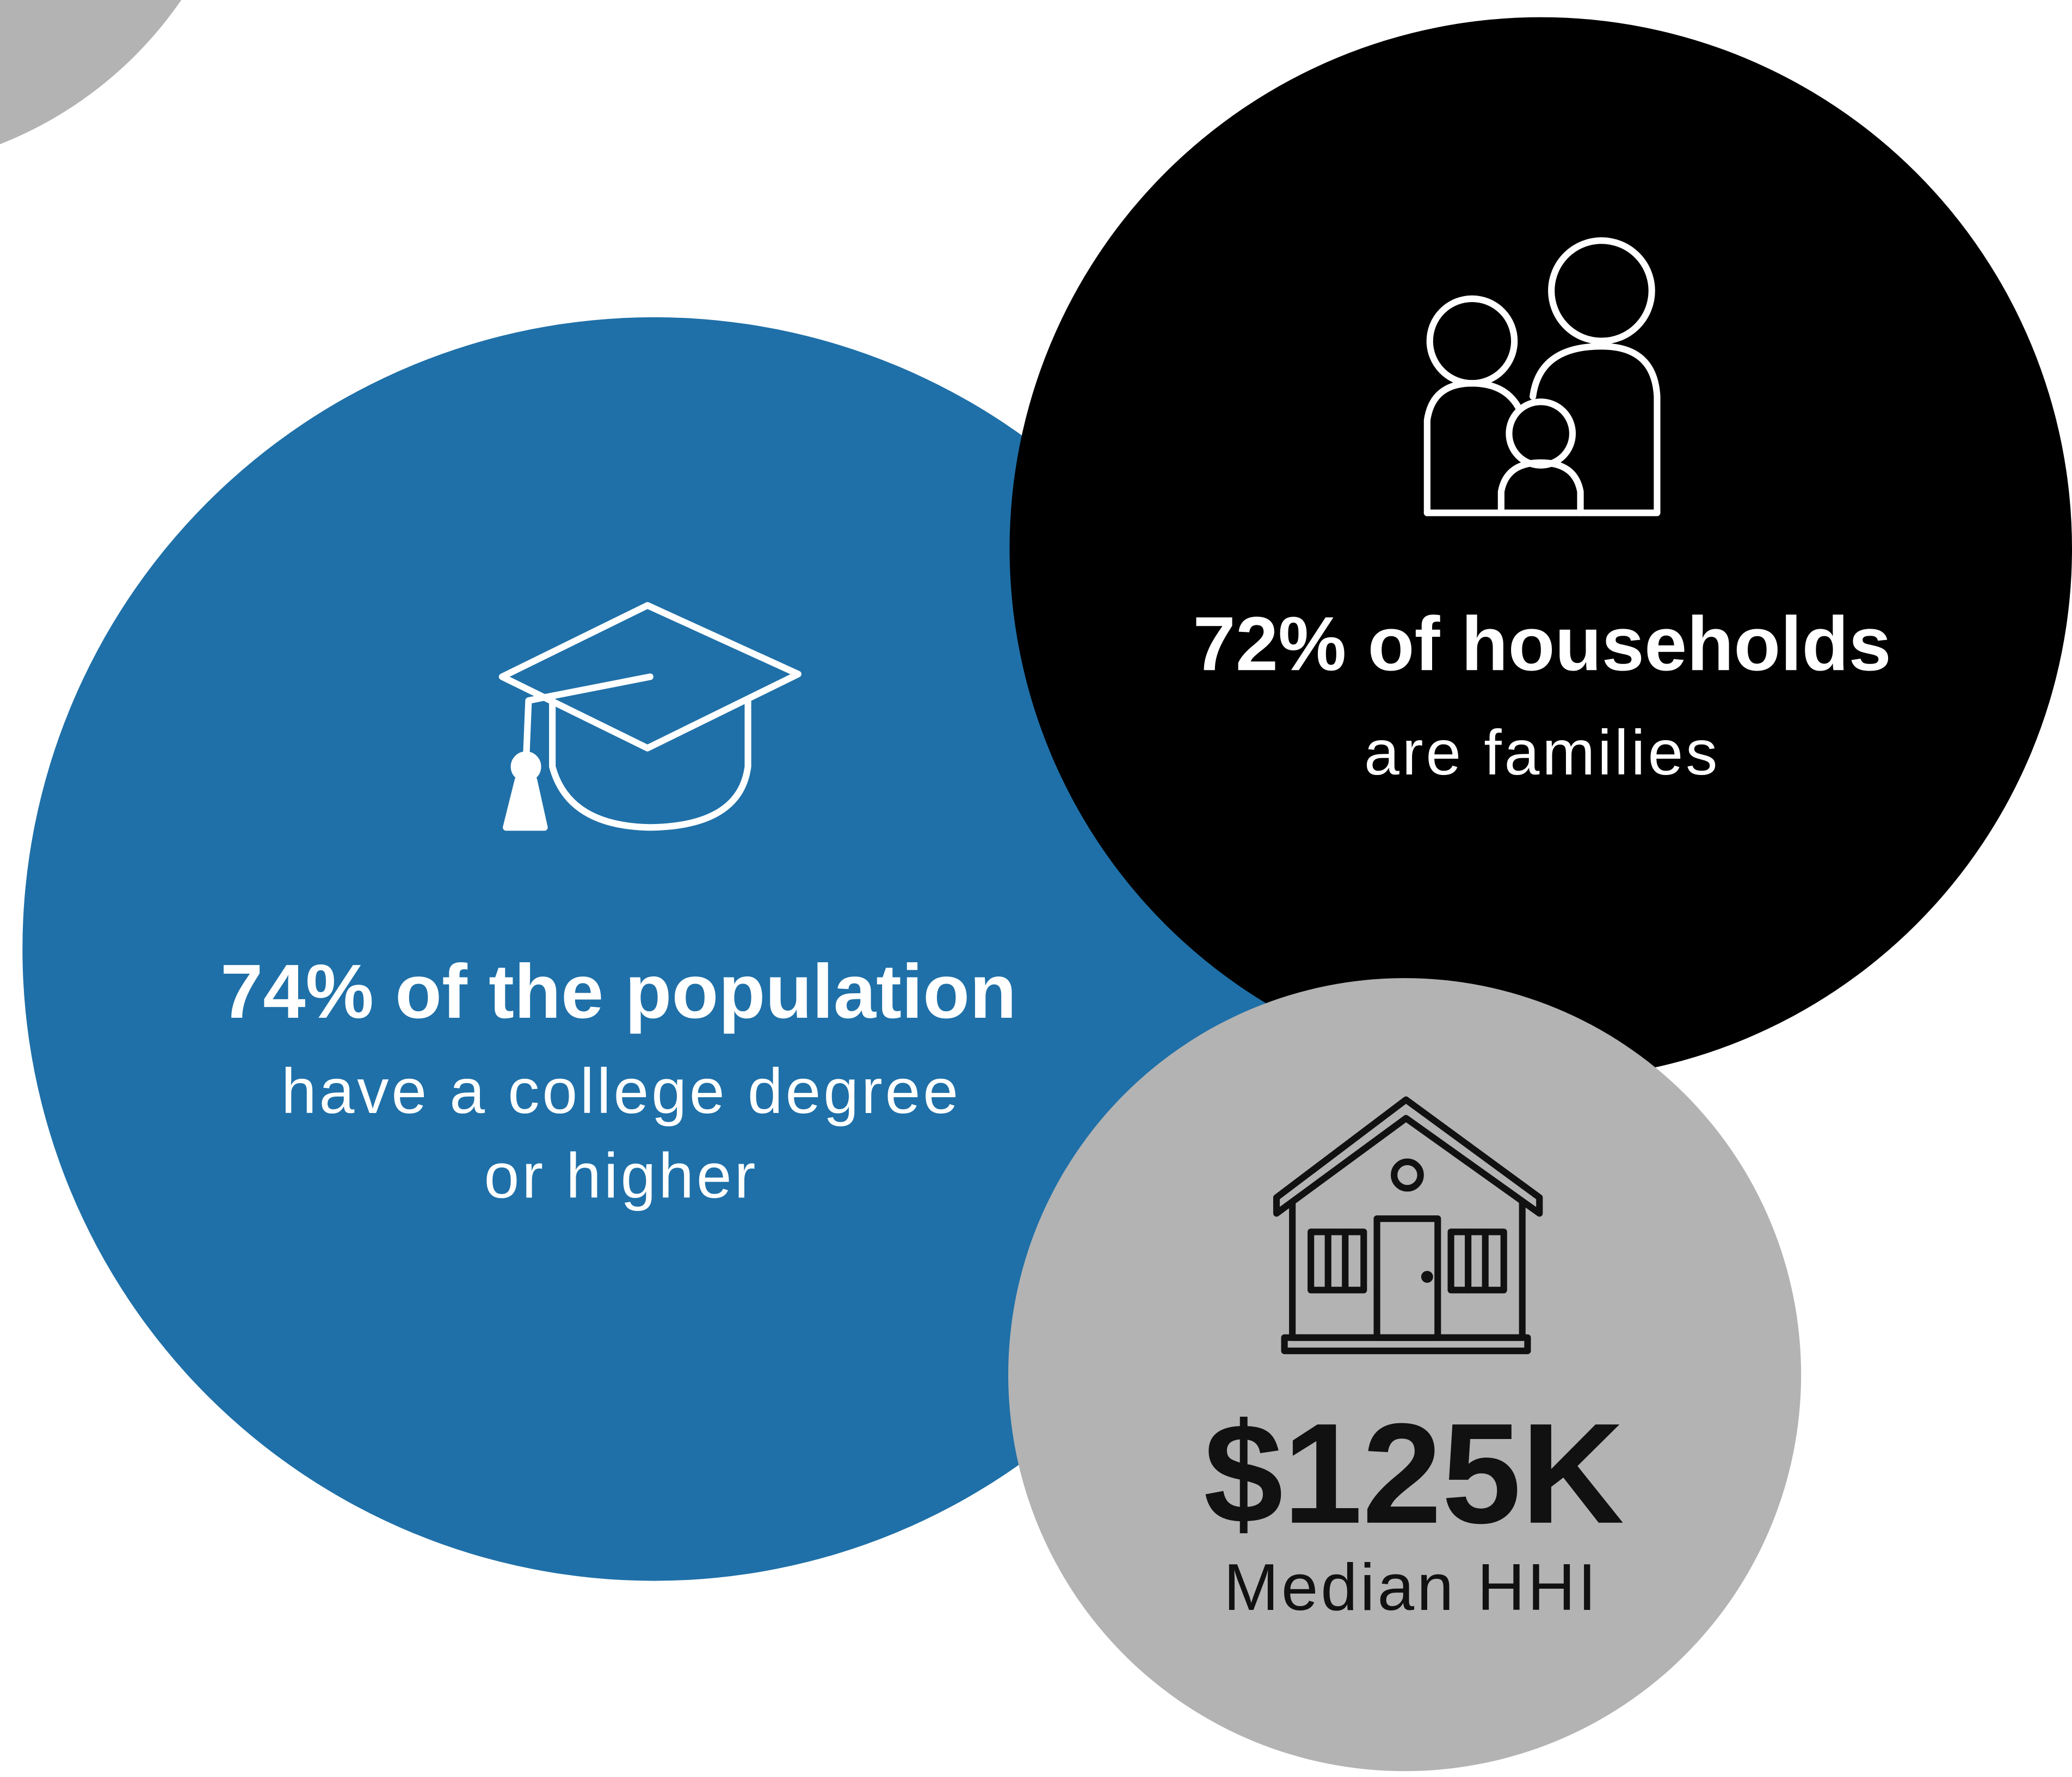  Describe the element at coordinates (1542, 752) in the screenshot. I see `household-detail: are families` at that location.